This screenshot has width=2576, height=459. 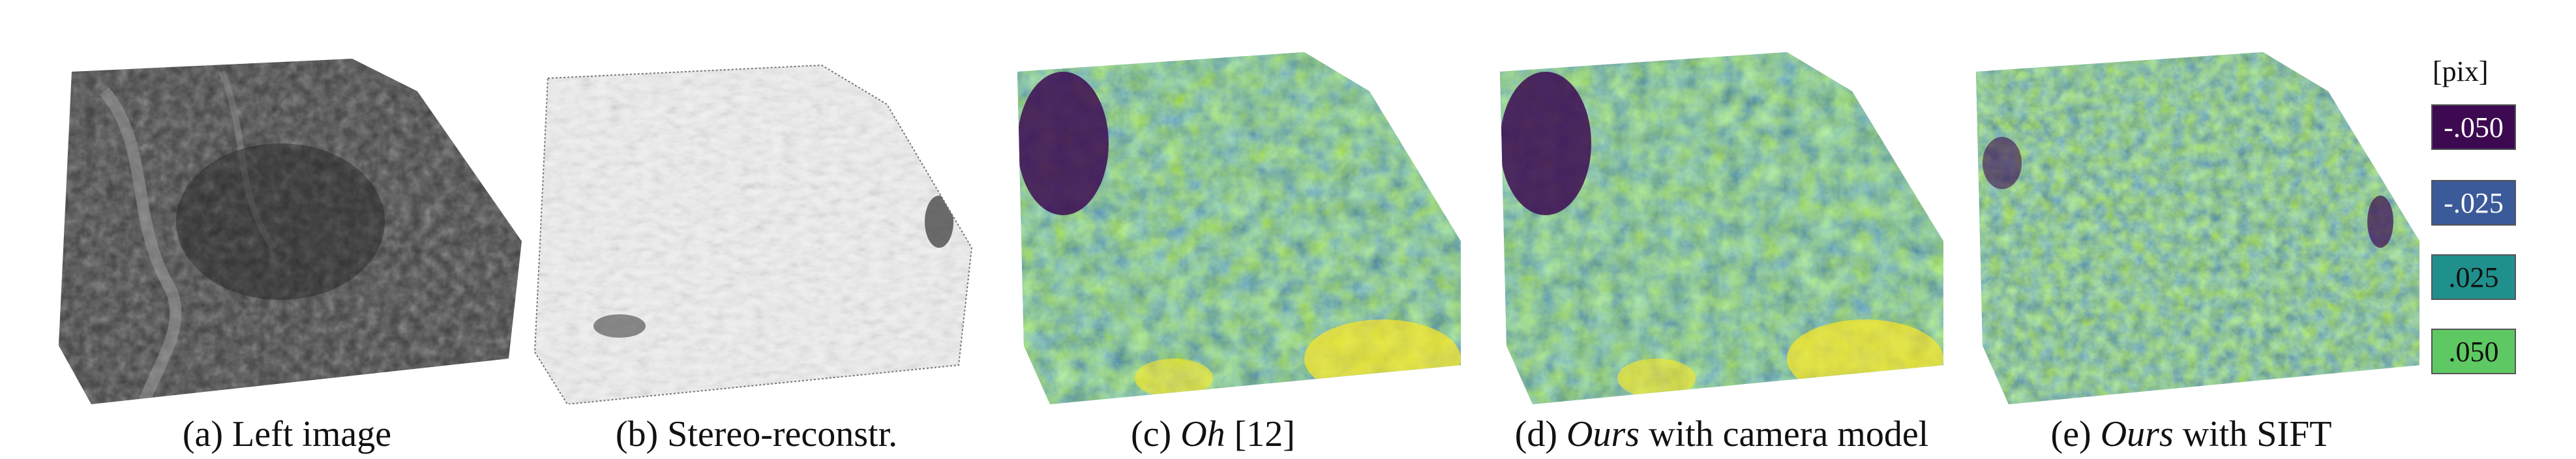 What do you see at coordinates (2191, 434) in the screenshot?
I see `caption-ours-sift: (e) Ours with SIFT` at bounding box center [2191, 434].